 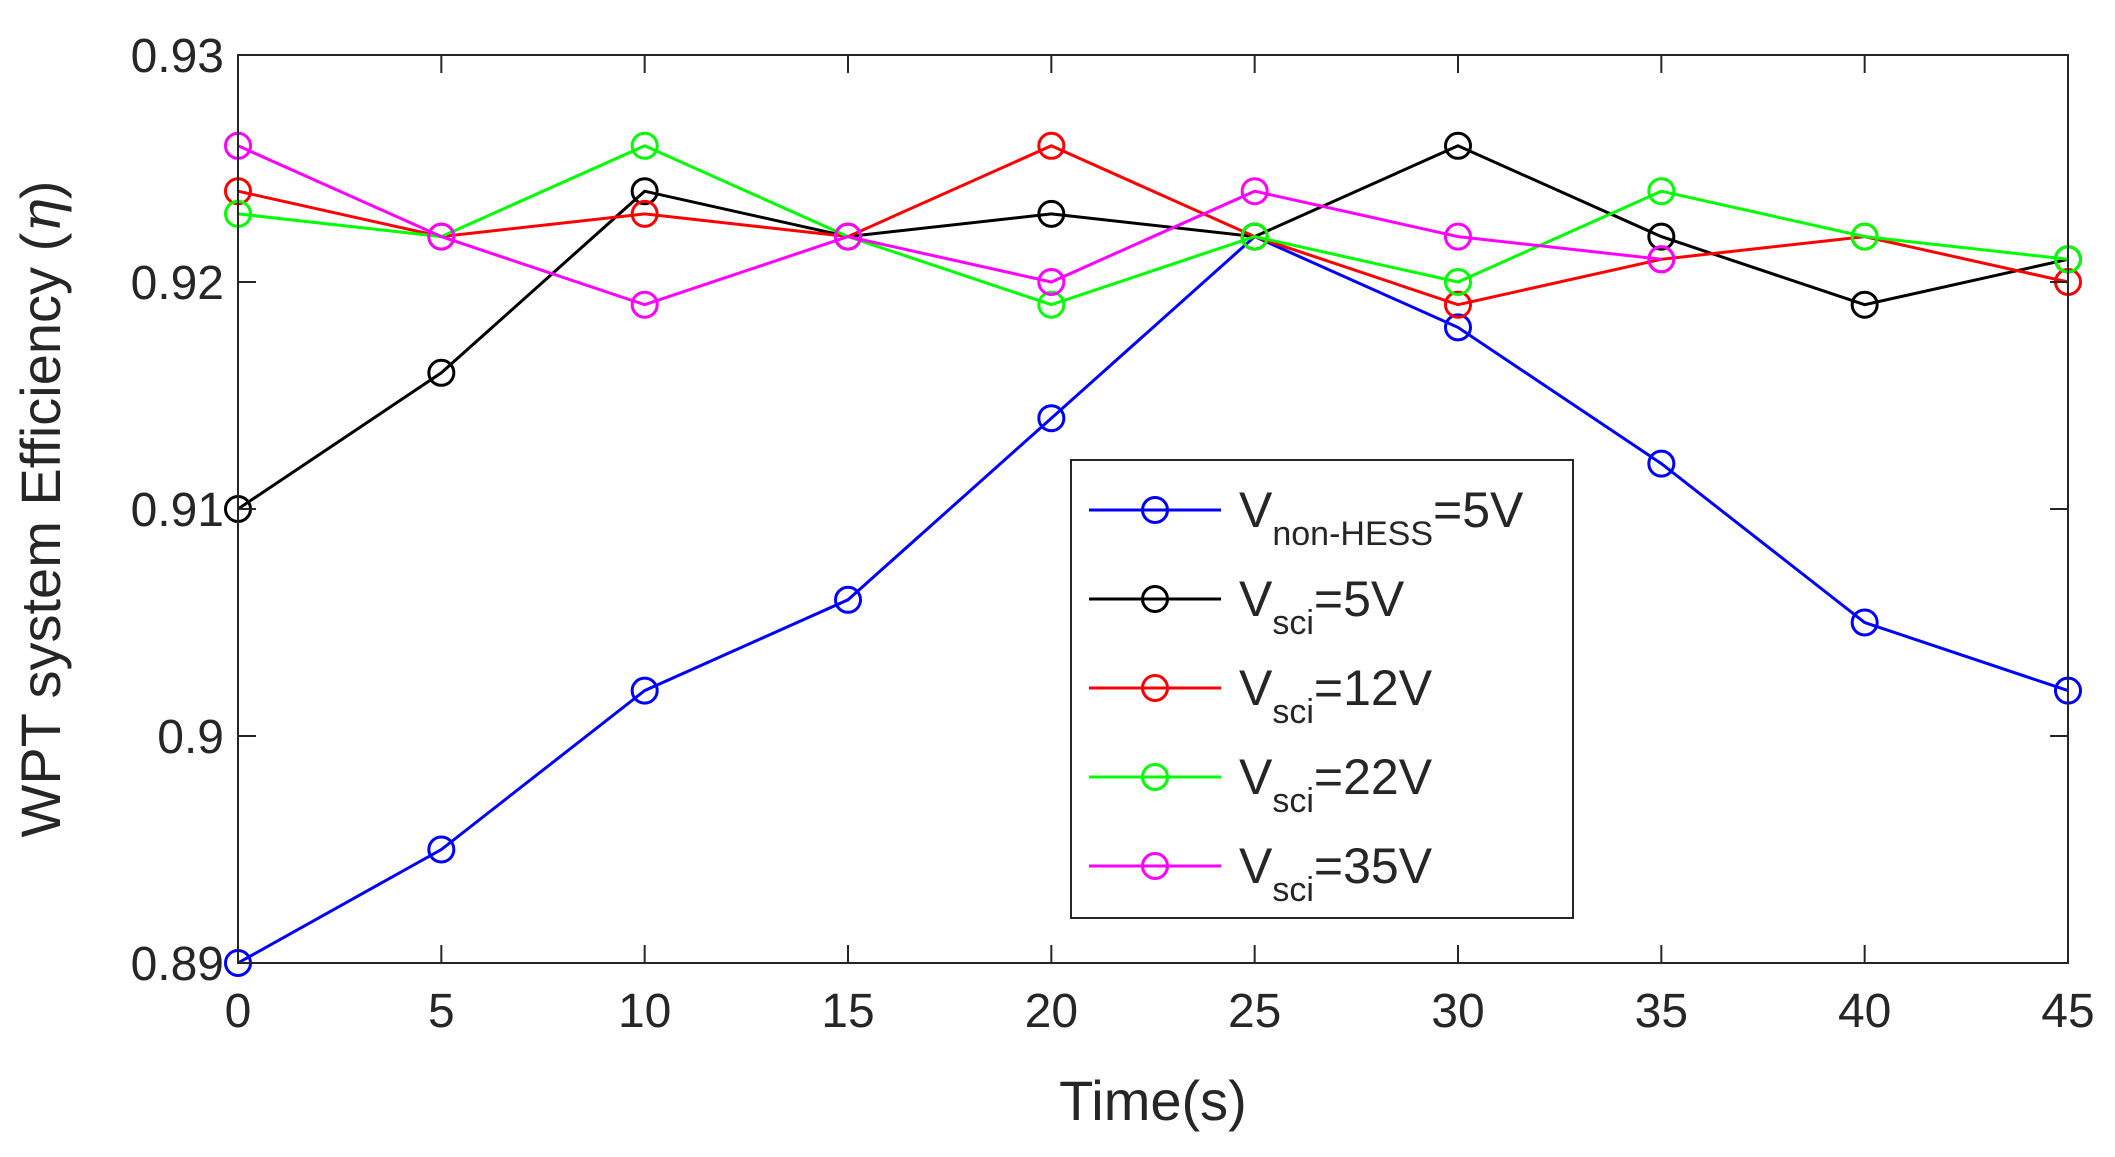 I want to click on legend-label: Vsci=35V, so click(x=1336, y=873).